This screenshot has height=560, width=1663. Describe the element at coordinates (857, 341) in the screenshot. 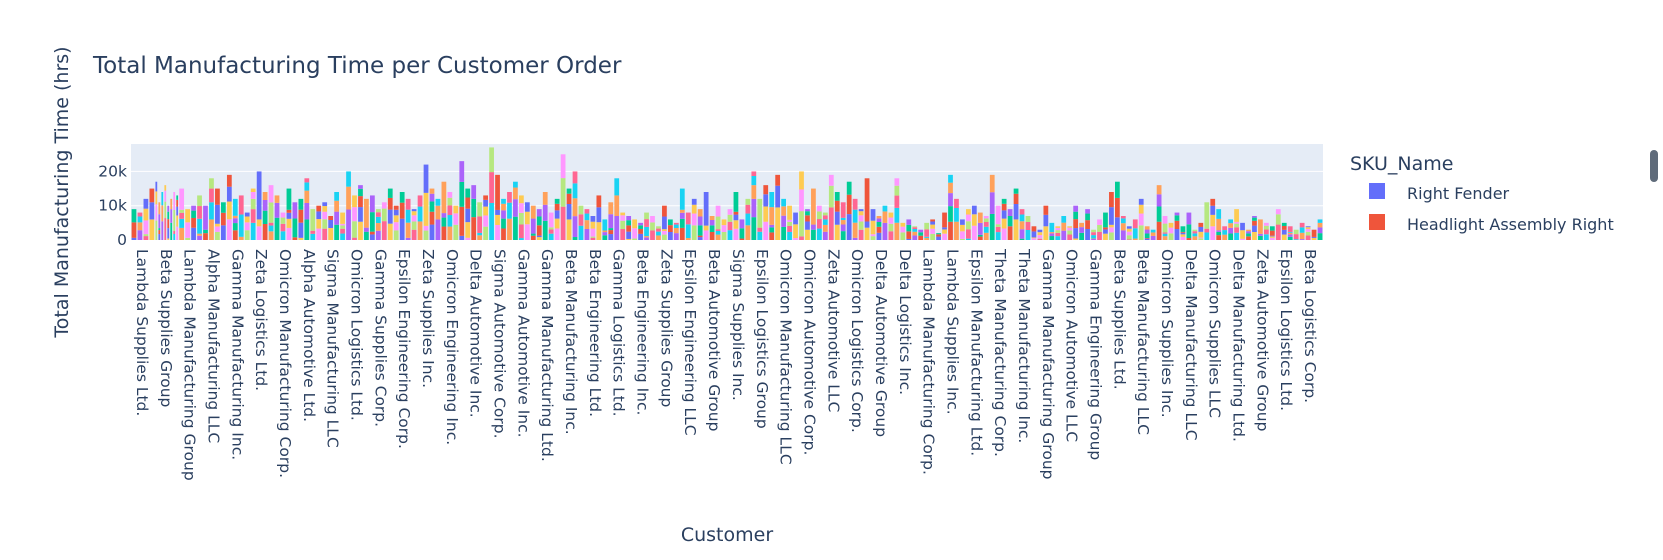

I see `x-tick-label: Omicron Logistics Corp.` at that location.